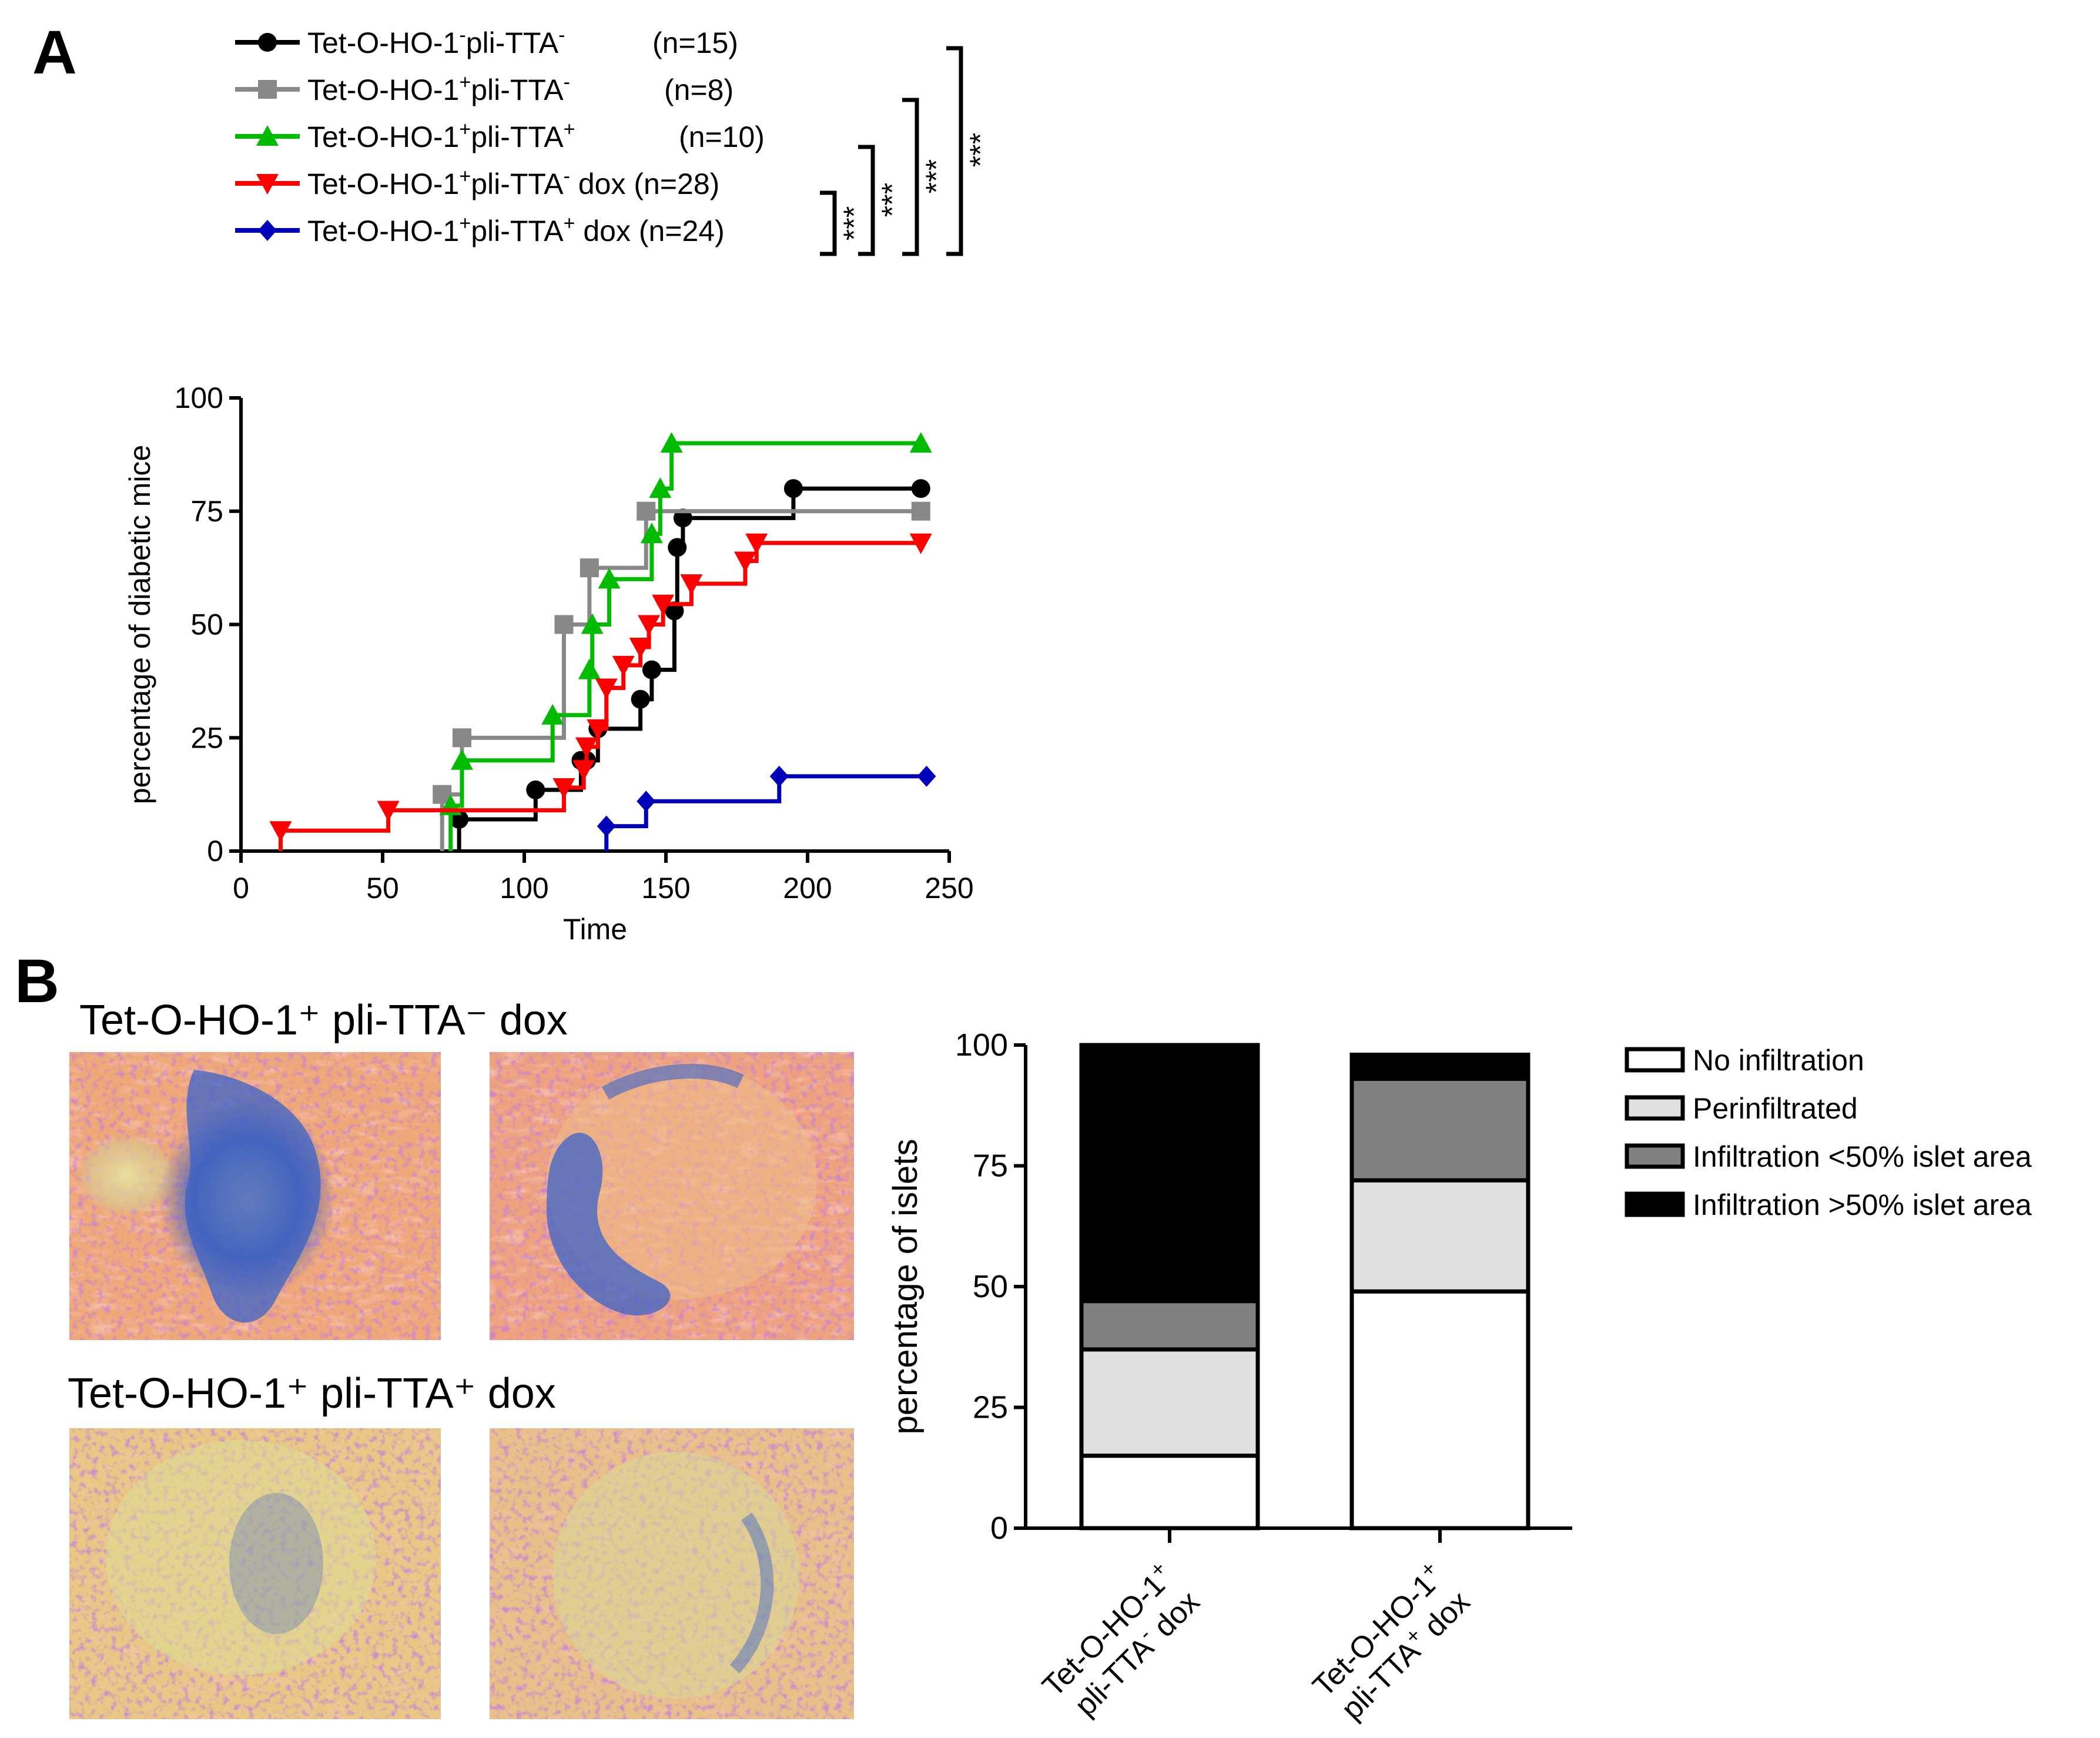 This screenshot has height=1738, width=2100. I want to click on legend-n-label: (n=8), so click(699, 90).